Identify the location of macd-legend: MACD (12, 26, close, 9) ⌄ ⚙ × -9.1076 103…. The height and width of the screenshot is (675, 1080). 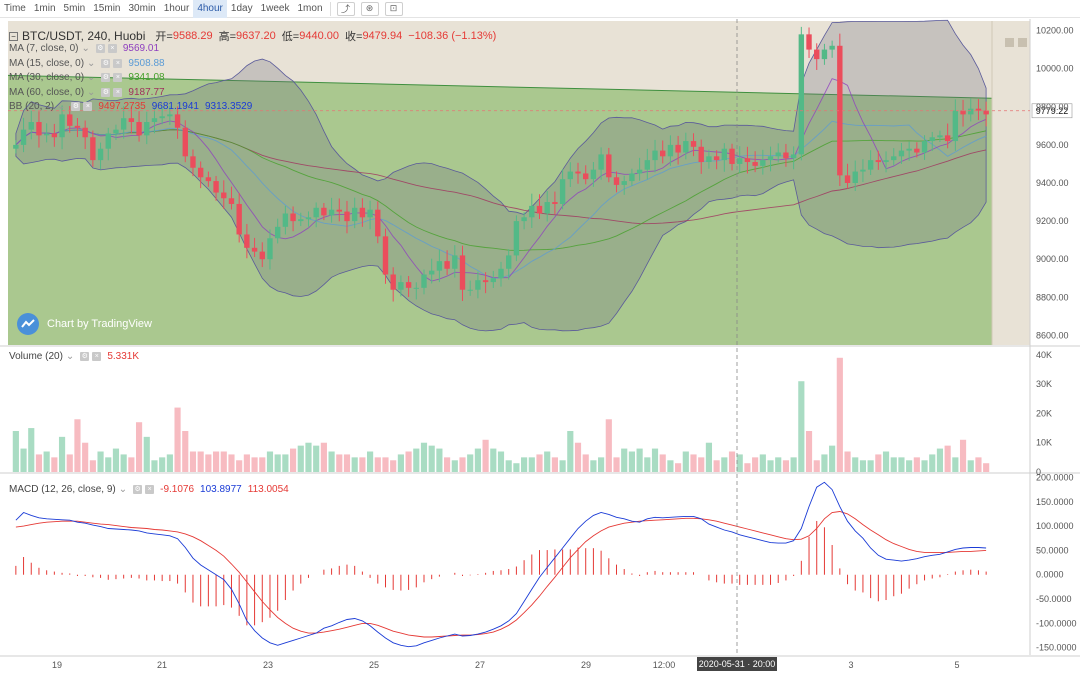
(149, 489).